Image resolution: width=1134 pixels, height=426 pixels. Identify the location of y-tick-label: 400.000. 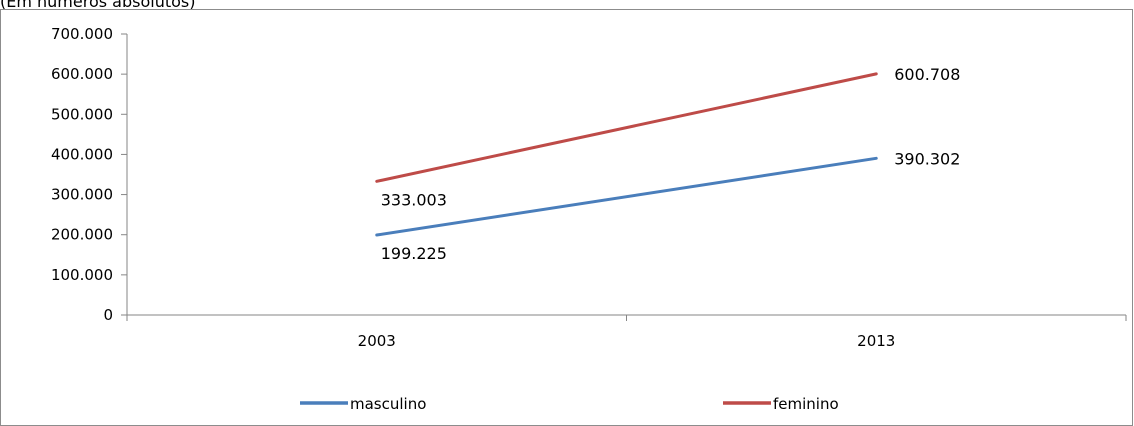
(82, 154).